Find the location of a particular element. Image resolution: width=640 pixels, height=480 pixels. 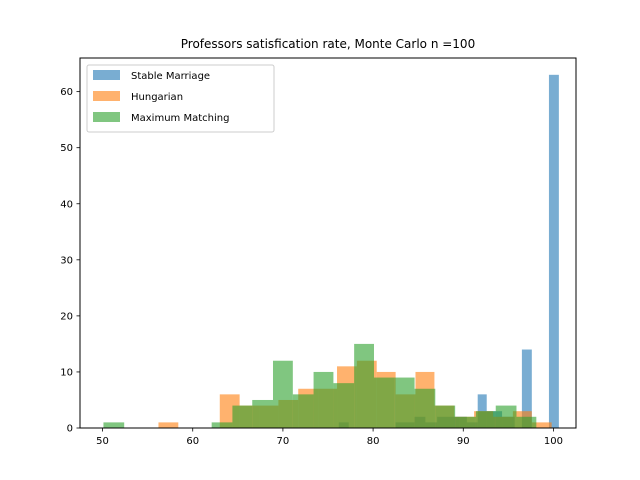

legend-label: Stable Marriage is located at coordinates (170, 76).